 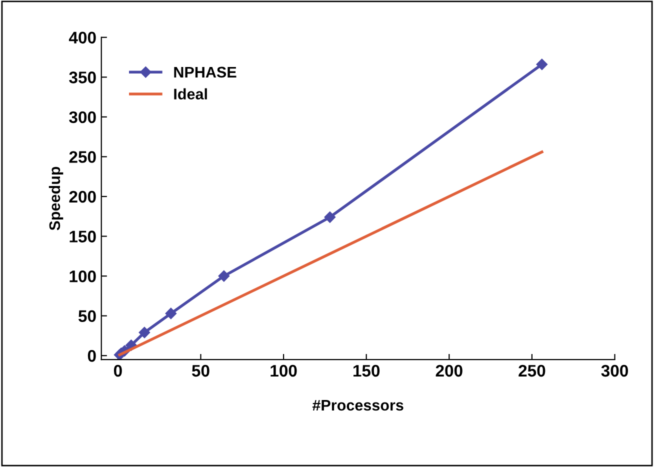 I want to click on x-axis-title: #Processors, so click(x=358, y=405).